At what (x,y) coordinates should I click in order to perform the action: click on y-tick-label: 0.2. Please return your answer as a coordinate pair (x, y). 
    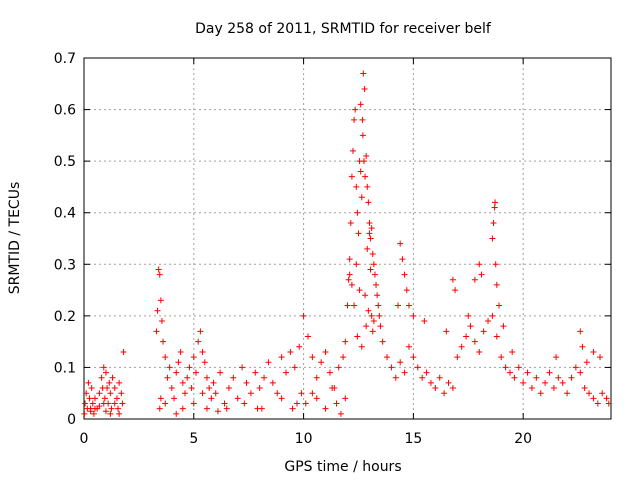
    Looking at the image, I should click on (65, 317).